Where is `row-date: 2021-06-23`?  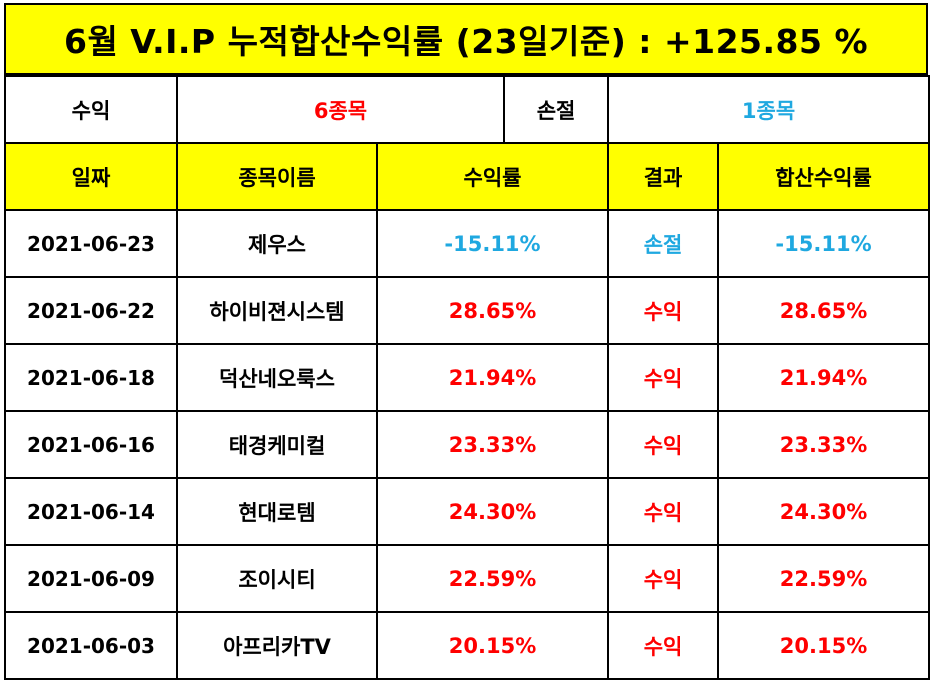
row-date: 2021-06-23 is located at coordinates (91, 243).